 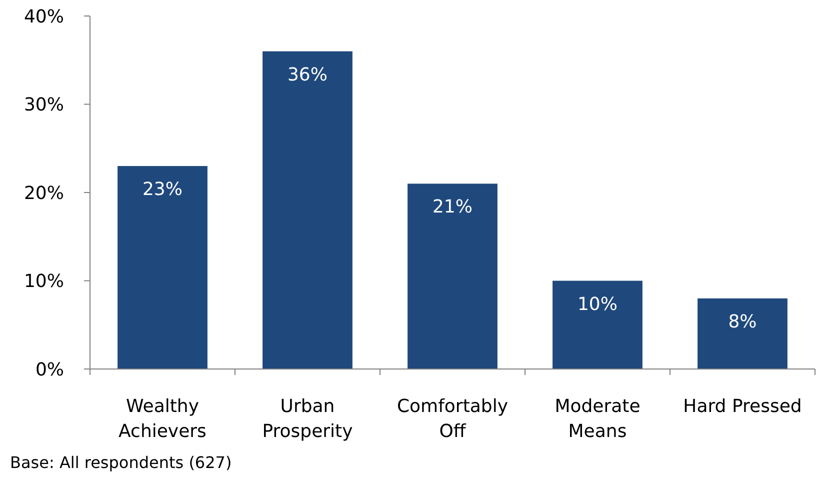 I want to click on text: Base: All respondents (627), so click(x=121, y=462).